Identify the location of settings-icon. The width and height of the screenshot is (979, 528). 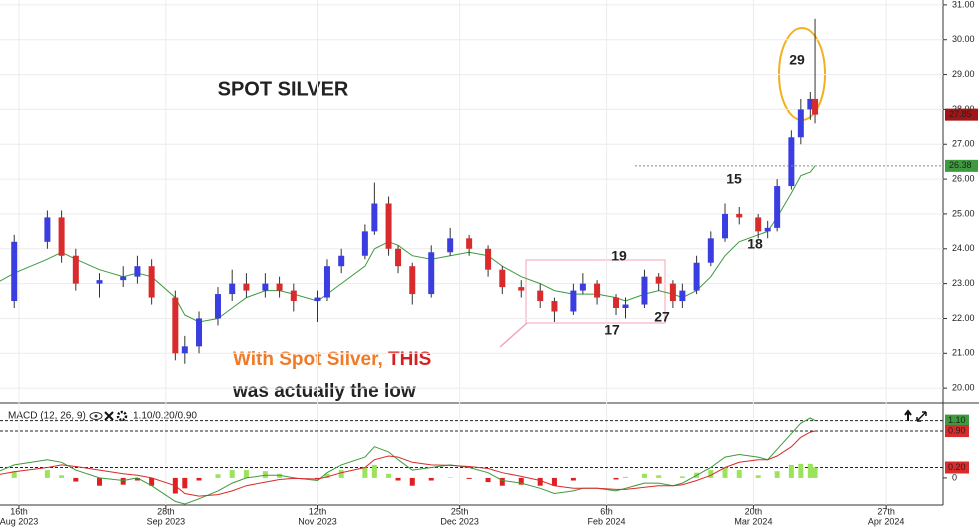
(122, 416).